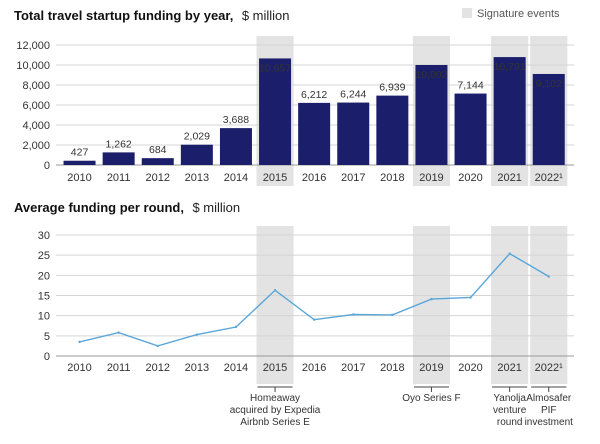 This screenshot has width=600, height=444. Describe the element at coordinates (158, 150) in the screenshot. I see `bar-value-label: 684` at that location.